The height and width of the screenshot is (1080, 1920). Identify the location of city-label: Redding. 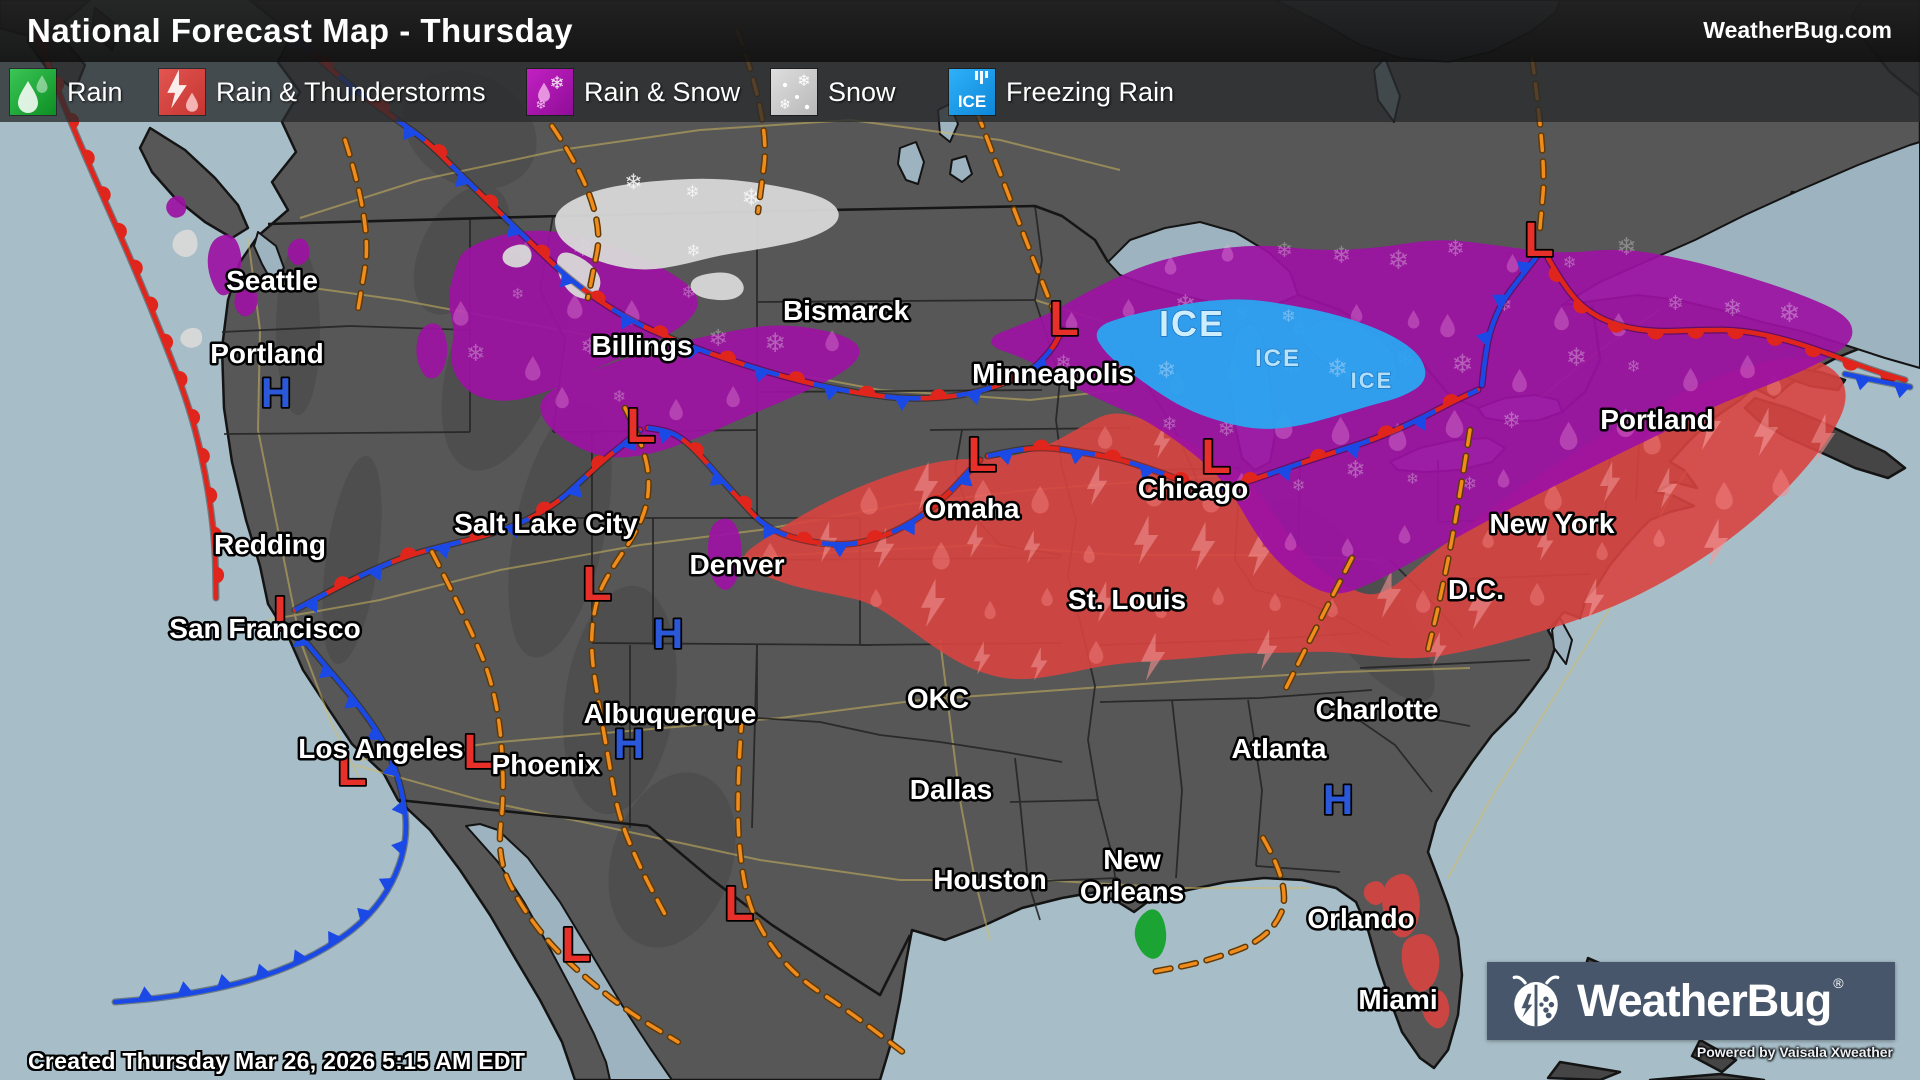
(270, 544).